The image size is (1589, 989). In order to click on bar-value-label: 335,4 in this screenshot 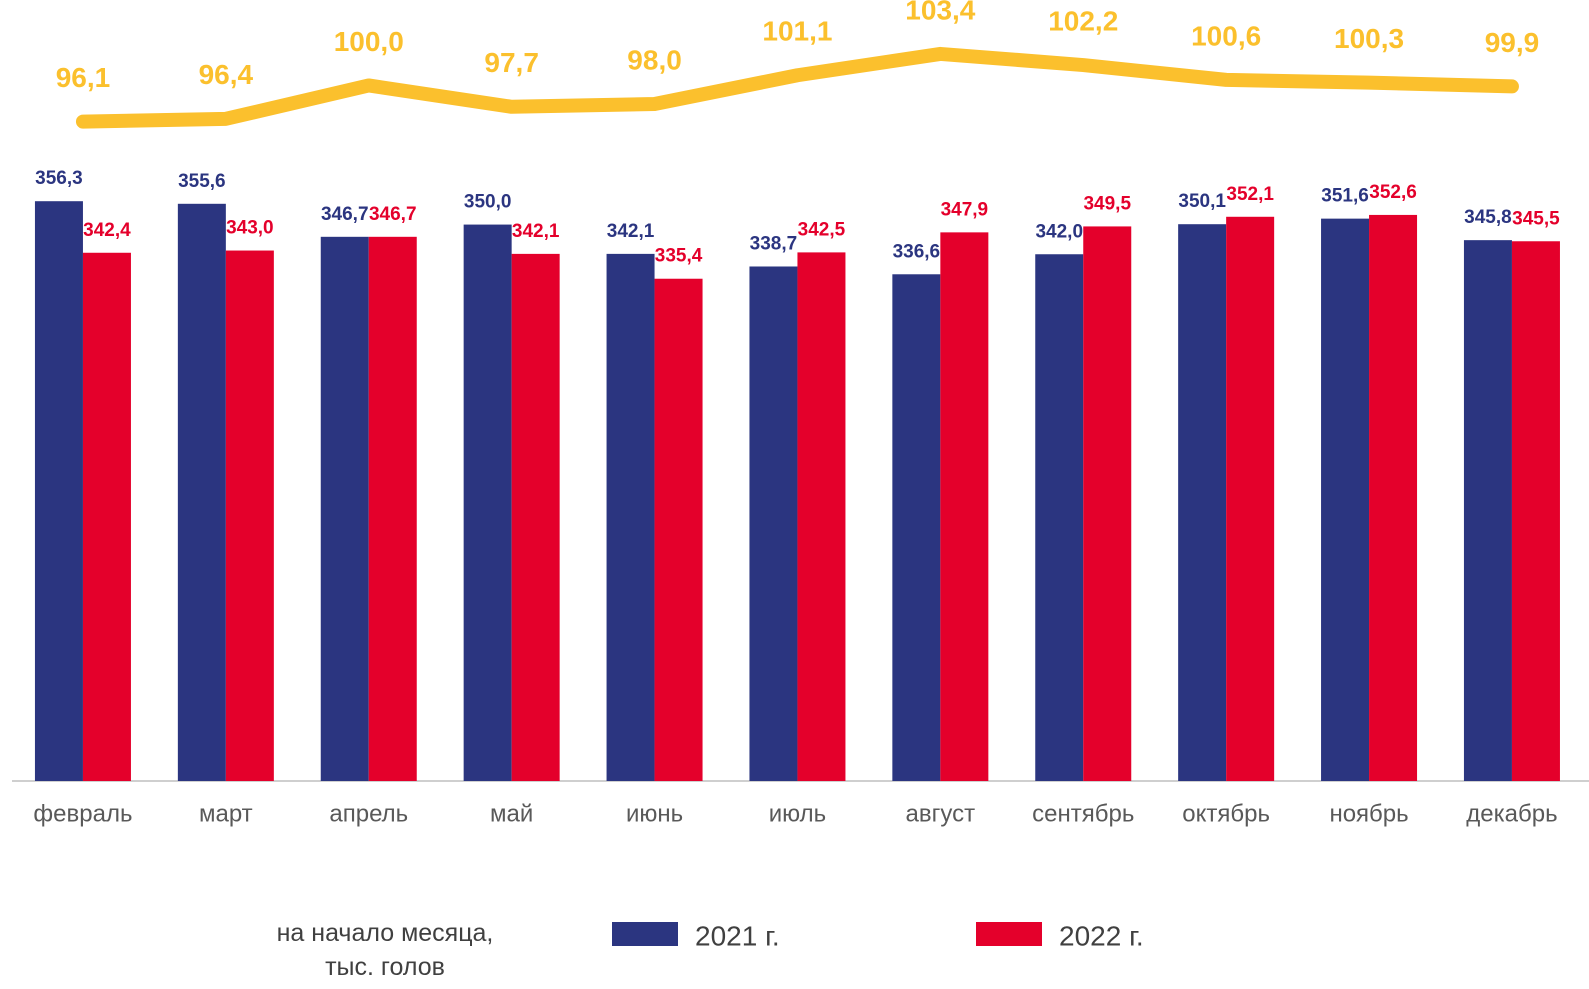, I will do `click(679, 256)`.